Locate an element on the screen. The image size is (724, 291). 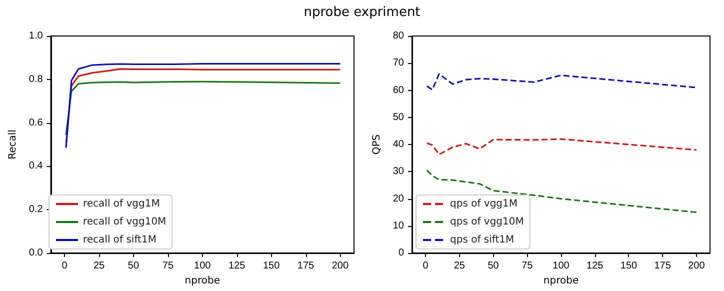
y-tick-label: 20 is located at coordinates (398, 198).